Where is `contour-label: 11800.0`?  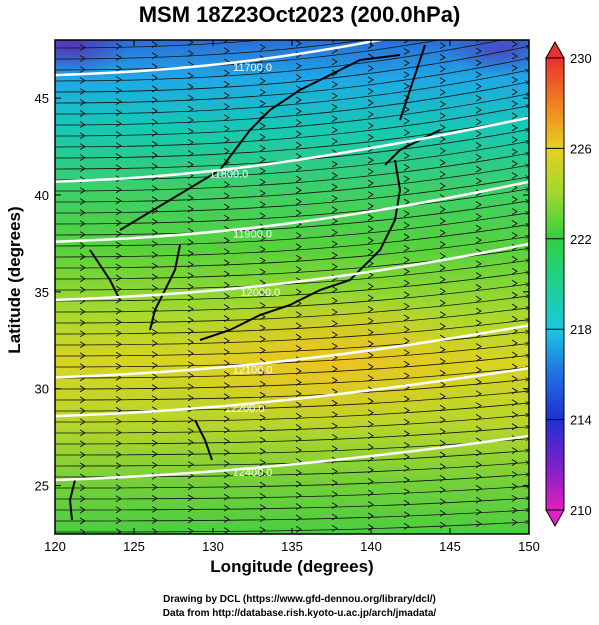 contour-label: 11800.0 is located at coordinates (228, 175).